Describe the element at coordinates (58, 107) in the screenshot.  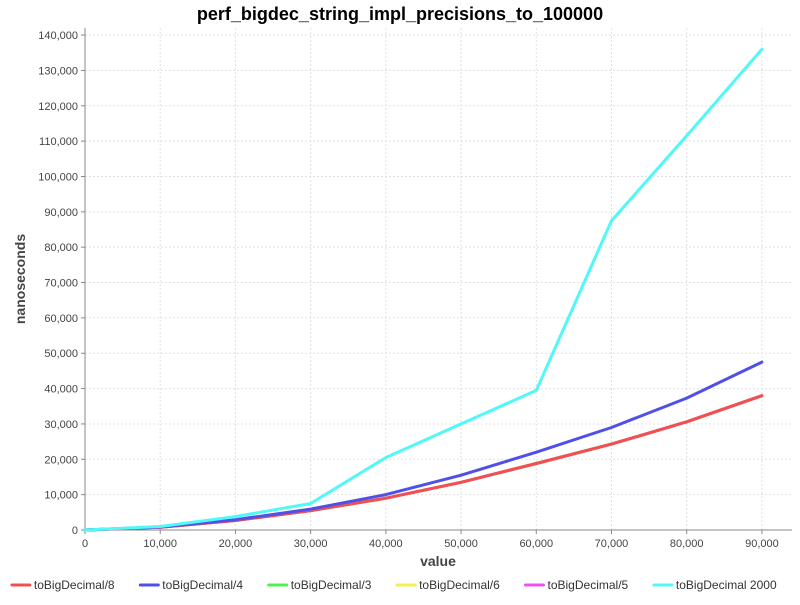
I see `y-tick-label: 120,000` at that location.